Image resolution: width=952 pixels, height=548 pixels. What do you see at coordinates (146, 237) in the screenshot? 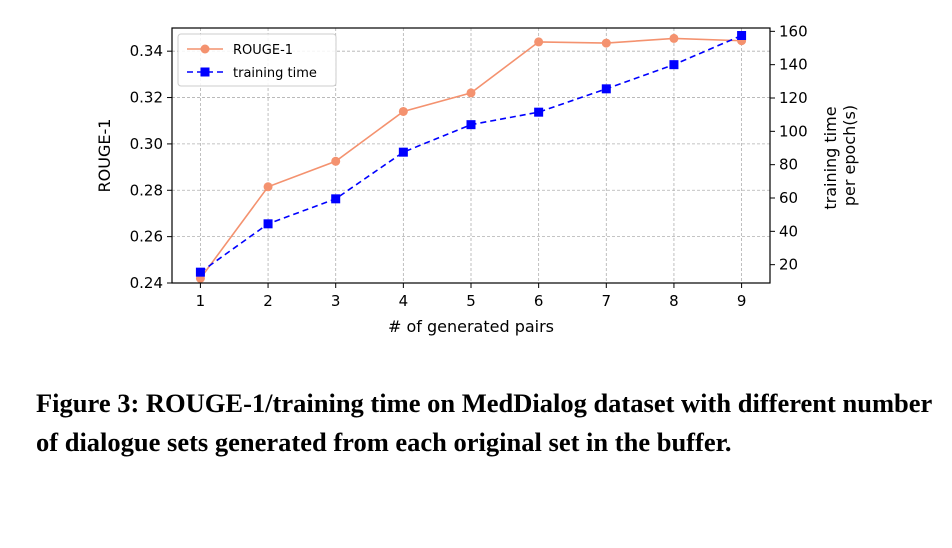
I see `y-tick-label-left: 0.26` at bounding box center [146, 237].